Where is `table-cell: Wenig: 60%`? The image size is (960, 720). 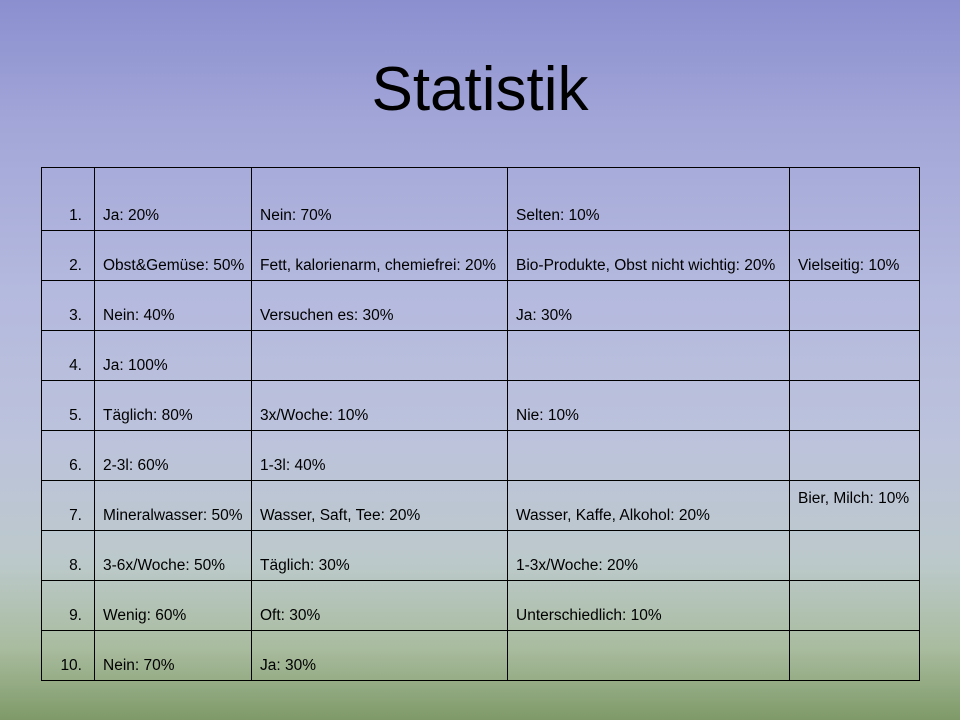 table-cell: Wenig: 60% is located at coordinates (173, 605).